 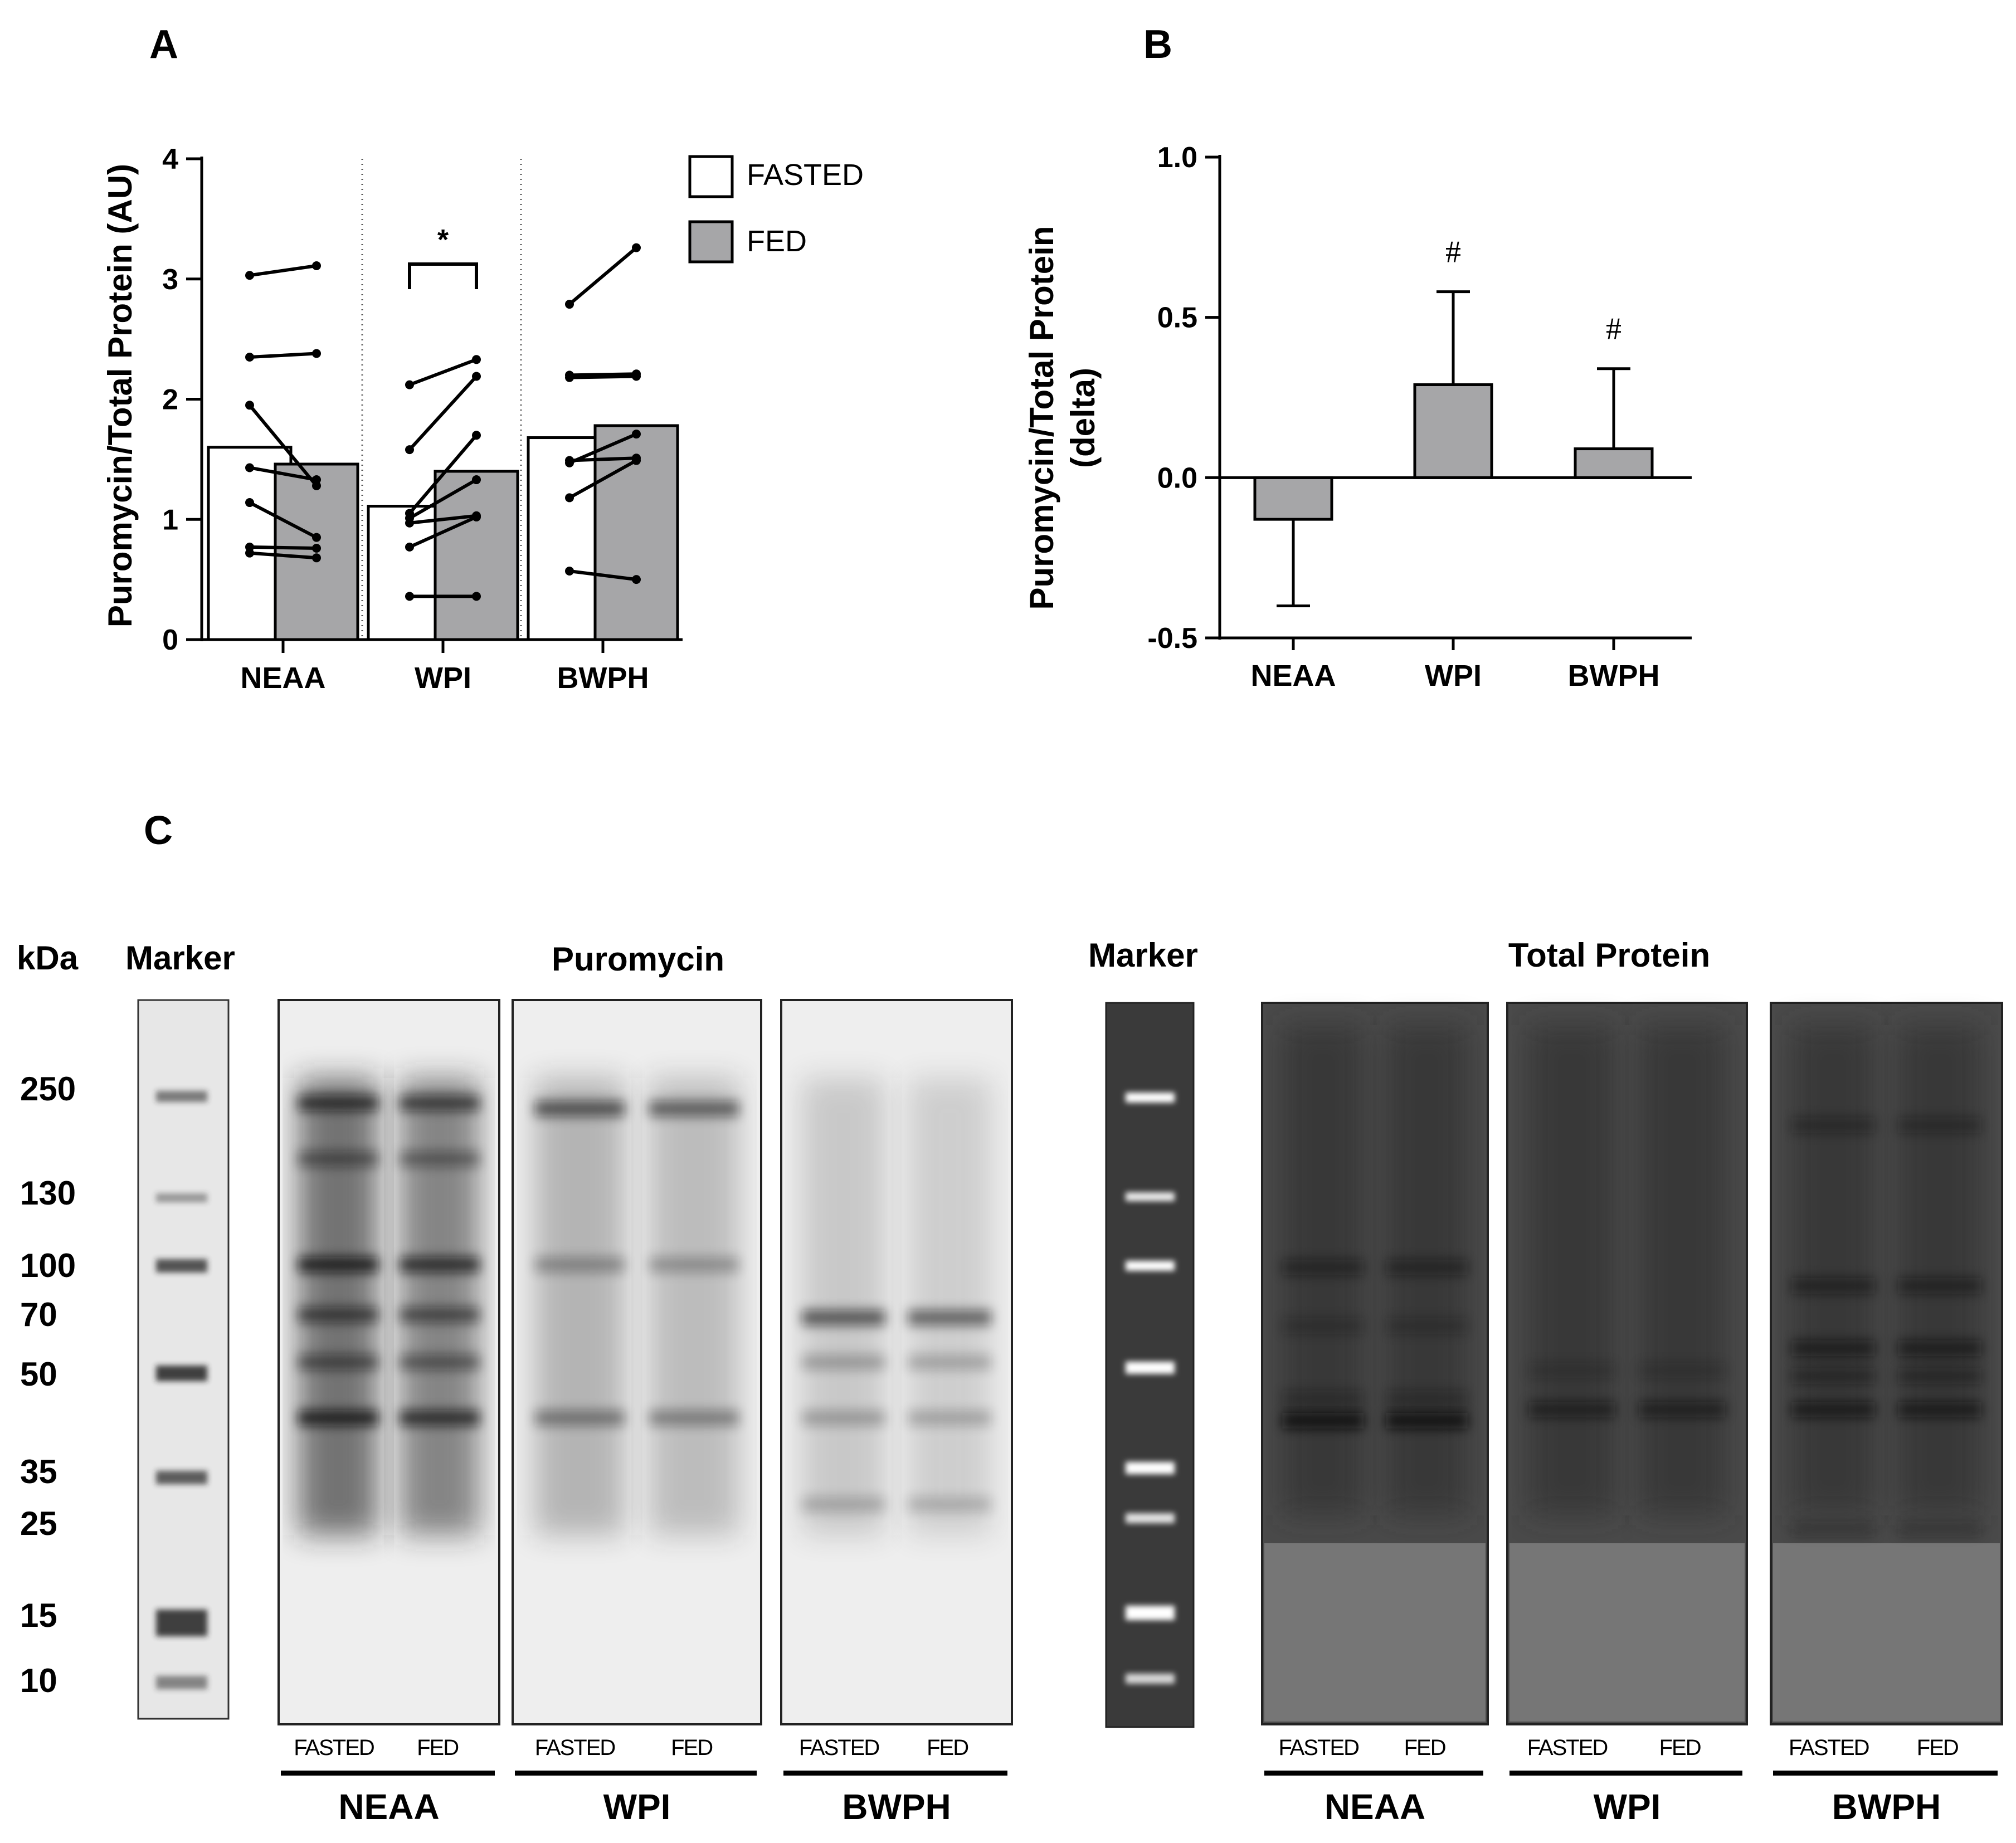 I want to click on total-protein-blot-wpi-lane-smear, so click(x=1683, y=1270).